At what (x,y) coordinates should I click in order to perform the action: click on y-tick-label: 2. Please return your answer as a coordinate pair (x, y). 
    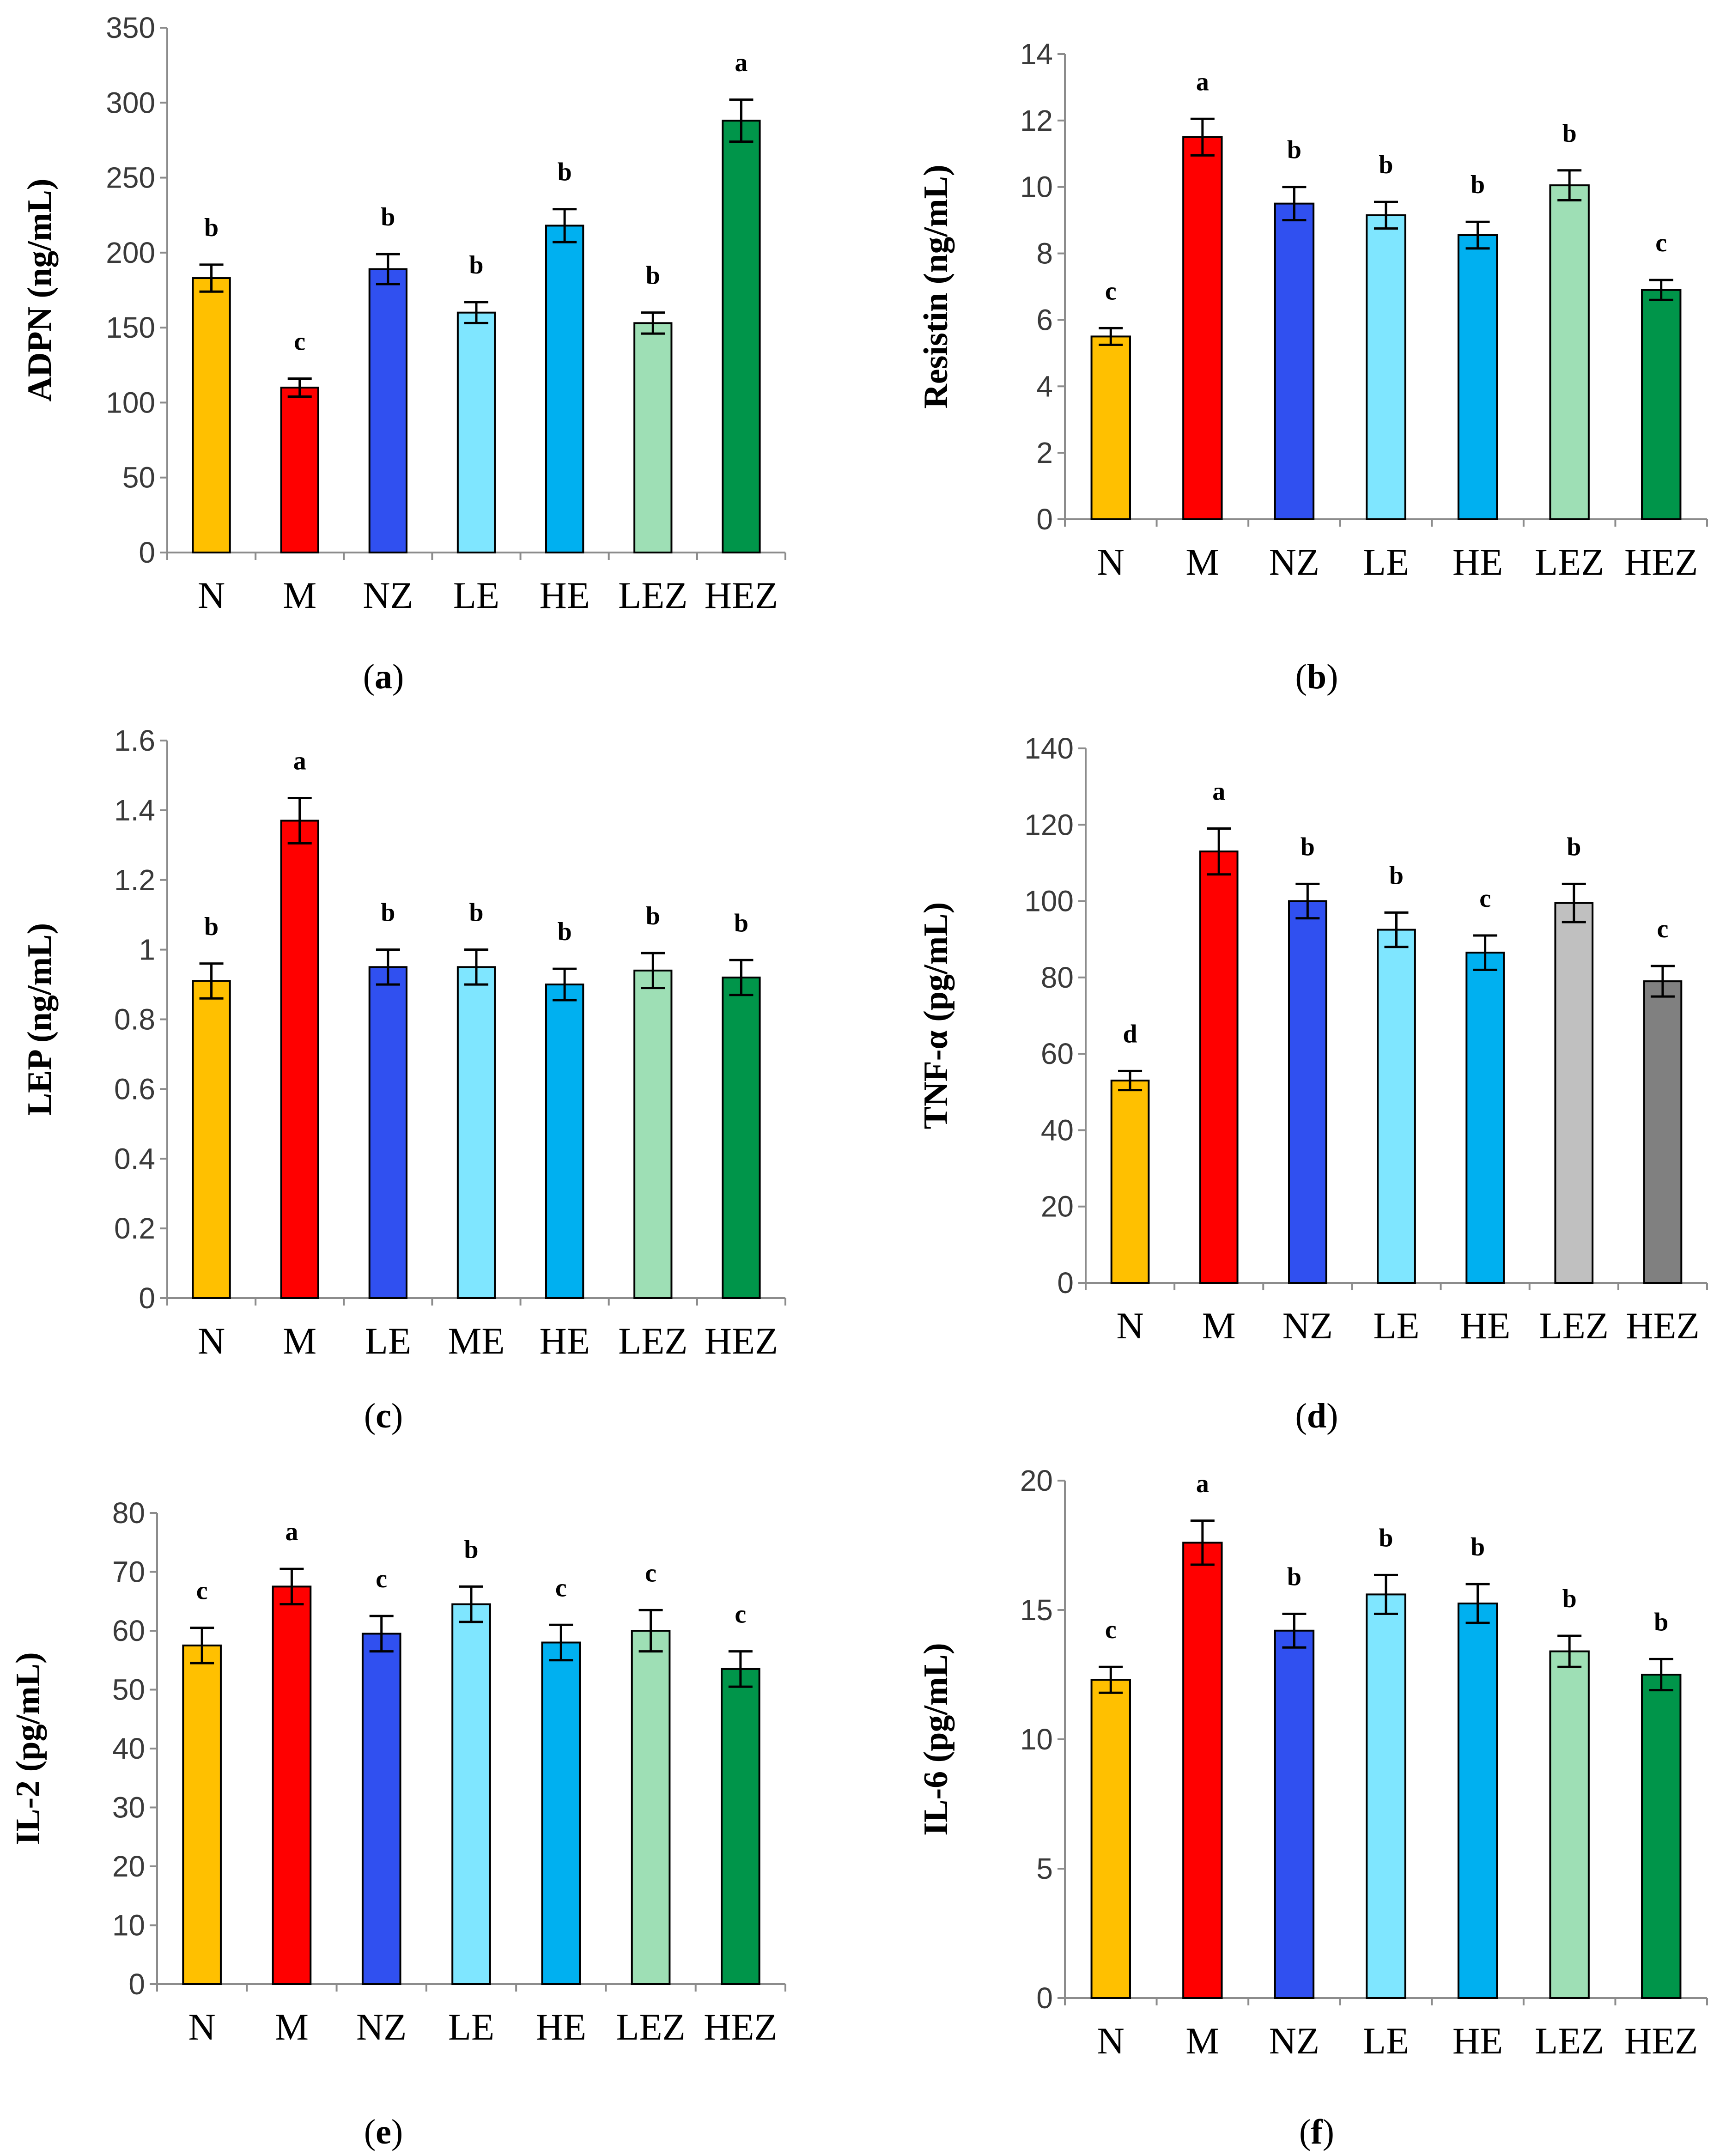
    Looking at the image, I should click on (1044, 452).